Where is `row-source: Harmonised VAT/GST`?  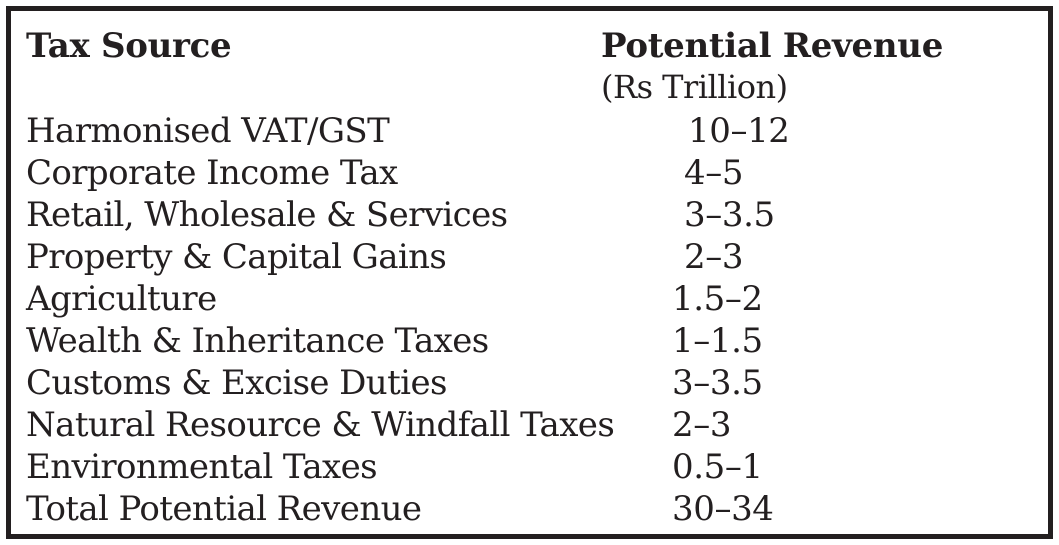
row-source: Harmonised VAT/GST is located at coordinates (208, 131).